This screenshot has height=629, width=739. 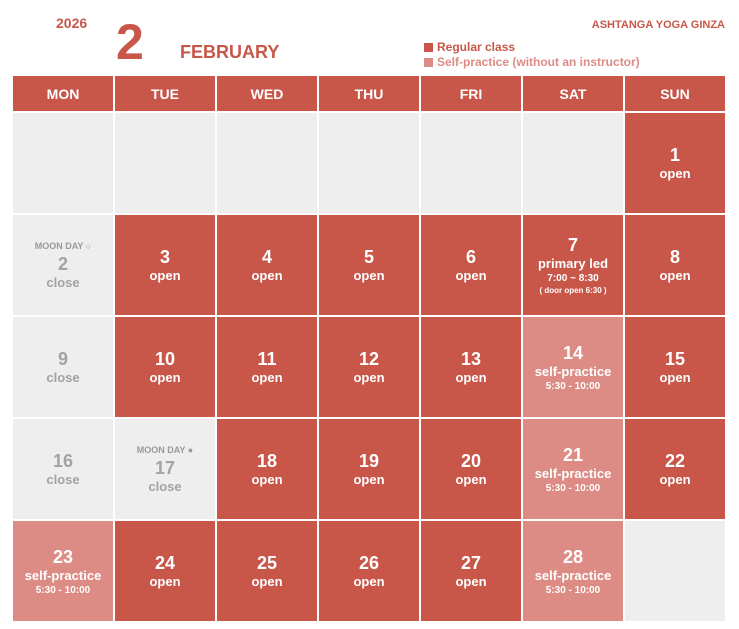 I want to click on day-cell: MOON DAY ● 17 close, so click(x=165, y=469).